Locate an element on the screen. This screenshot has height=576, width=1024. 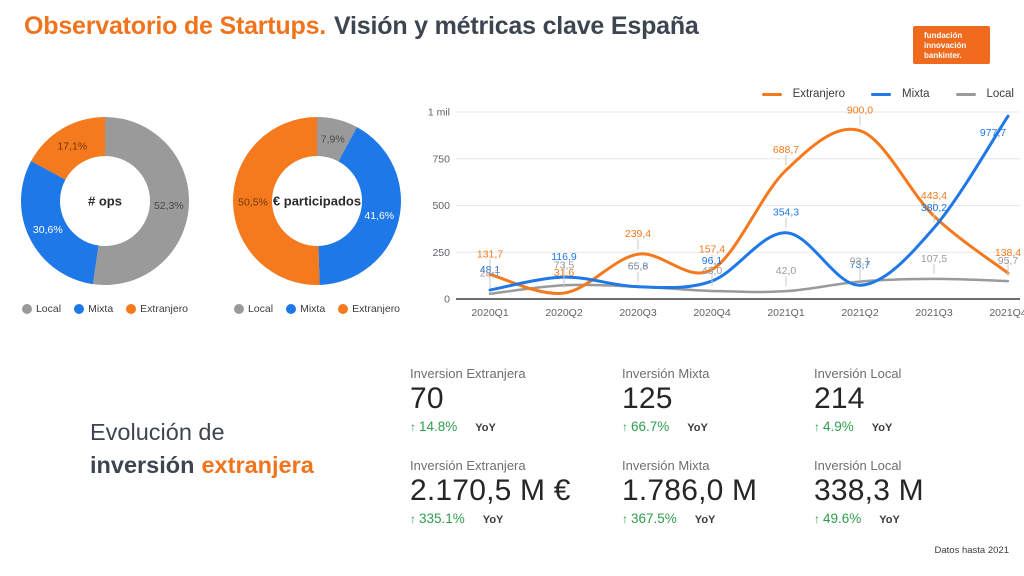
kpi-delta: ↑ 49.6% YoY is located at coordinates (915, 518).